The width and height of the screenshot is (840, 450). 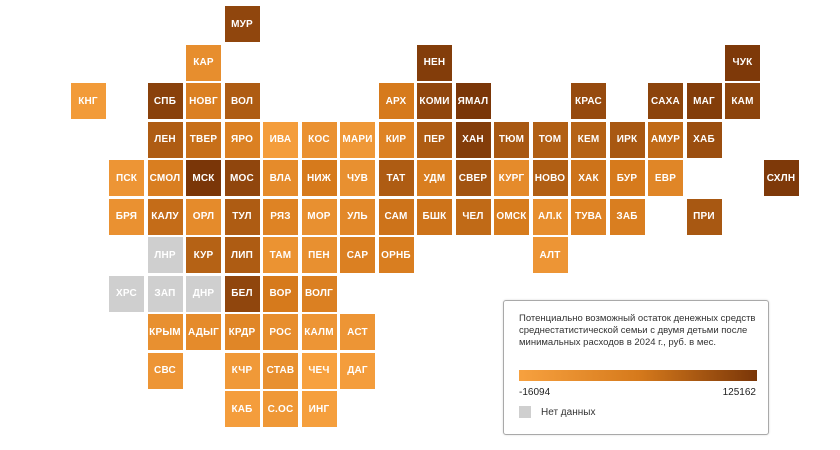 What do you see at coordinates (473, 216) in the screenshot?
I see `region-tile: ЧЕЛ` at bounding box center [473, 216].